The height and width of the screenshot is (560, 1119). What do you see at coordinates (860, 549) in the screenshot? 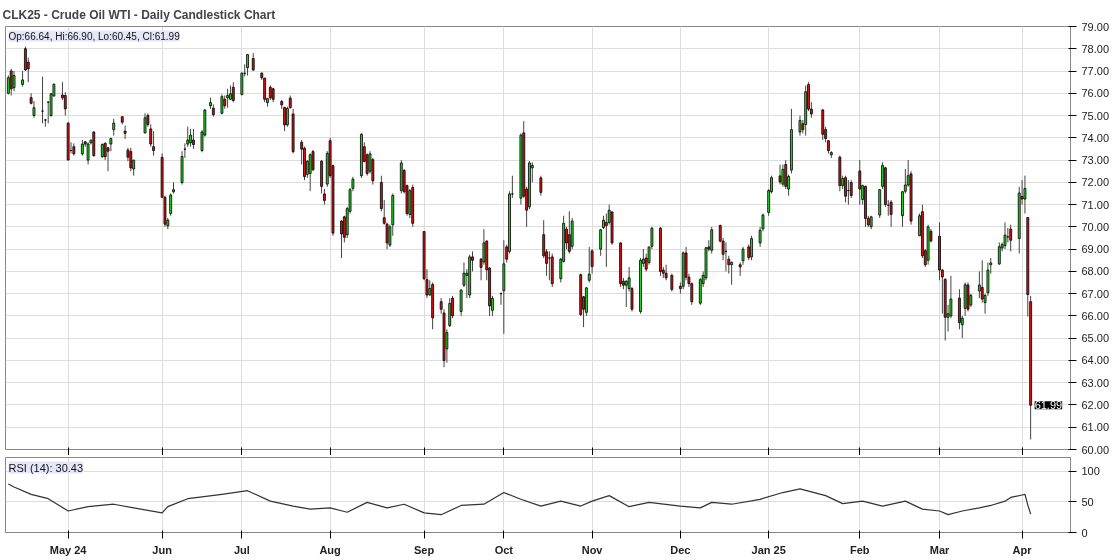
I see `x-tick-label: Feb` at bounding box center [860, 549].